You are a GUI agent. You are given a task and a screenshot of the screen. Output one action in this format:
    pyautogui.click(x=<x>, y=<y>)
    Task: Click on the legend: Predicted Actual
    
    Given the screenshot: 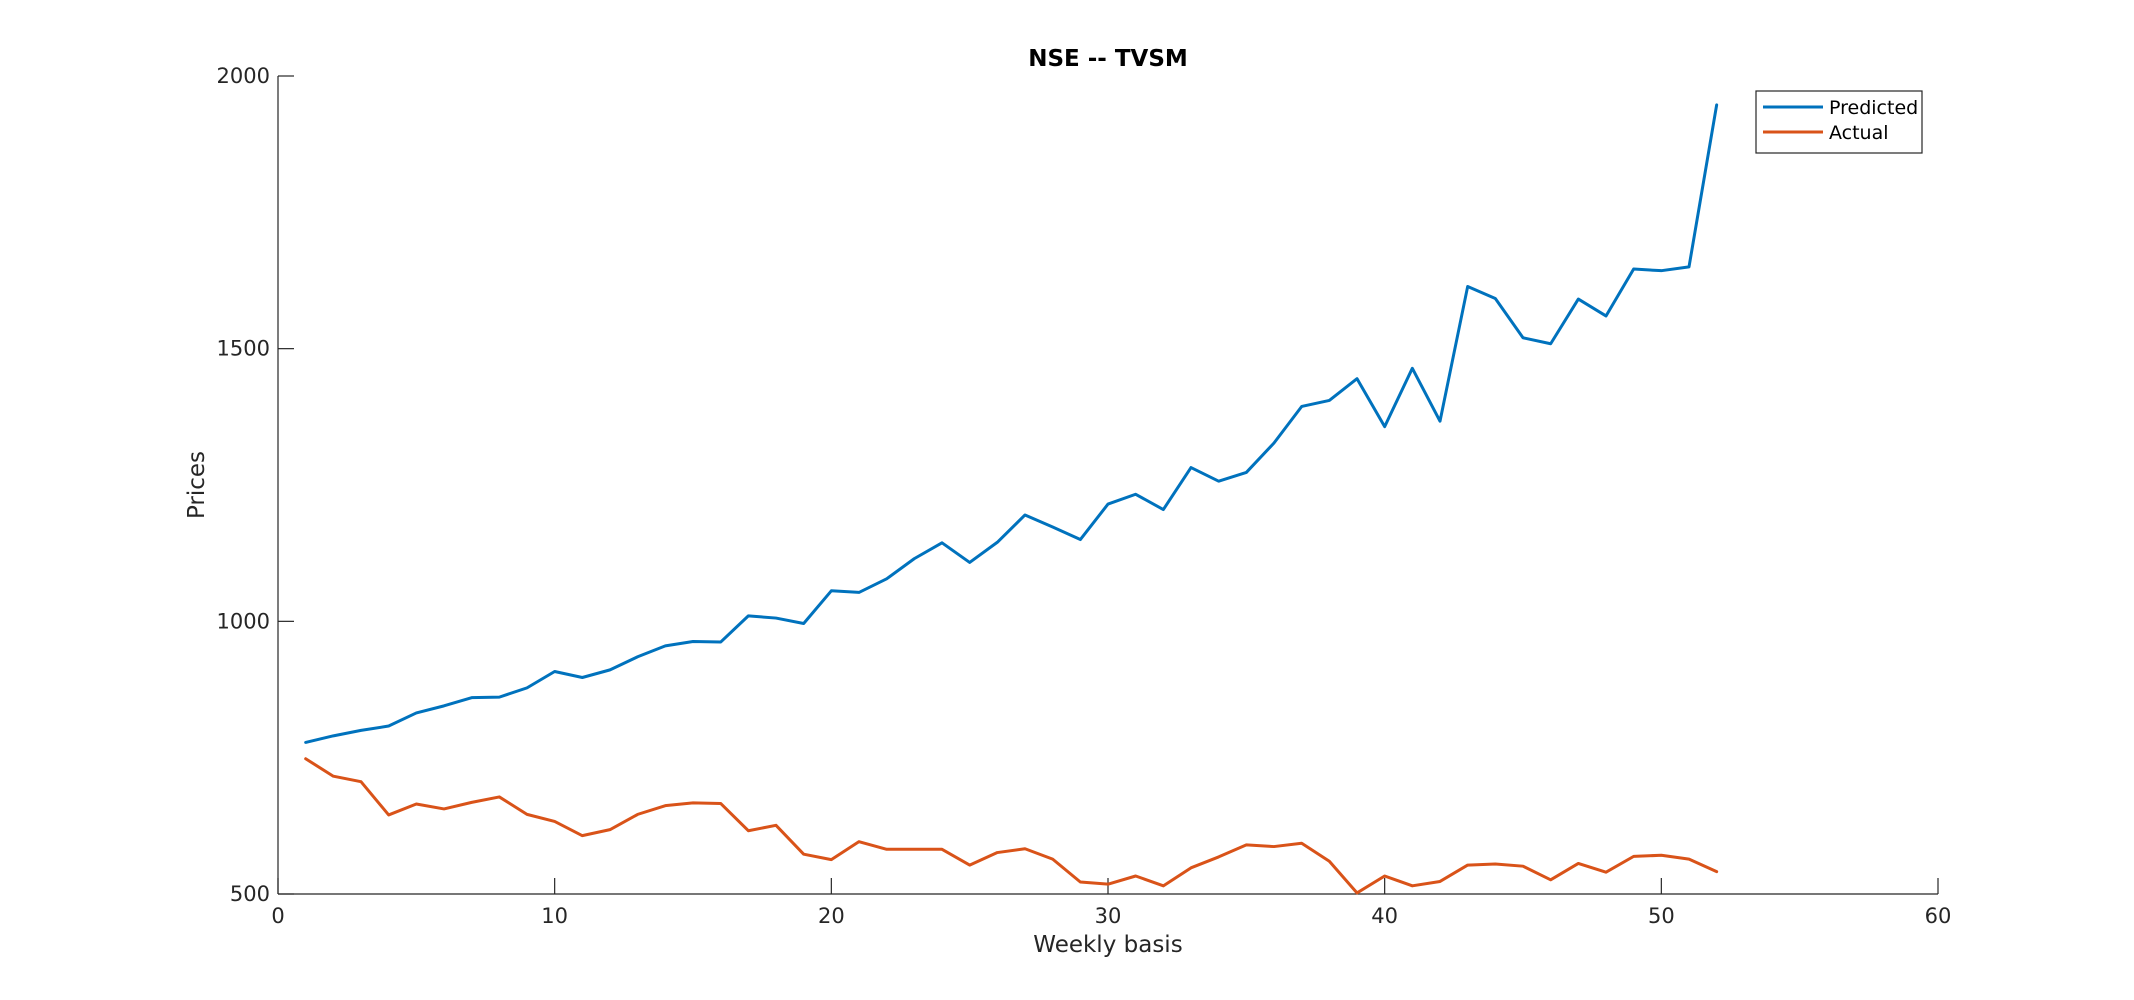 What is the action you would take?
    pyautogui.click(x=1839, y=122)
    